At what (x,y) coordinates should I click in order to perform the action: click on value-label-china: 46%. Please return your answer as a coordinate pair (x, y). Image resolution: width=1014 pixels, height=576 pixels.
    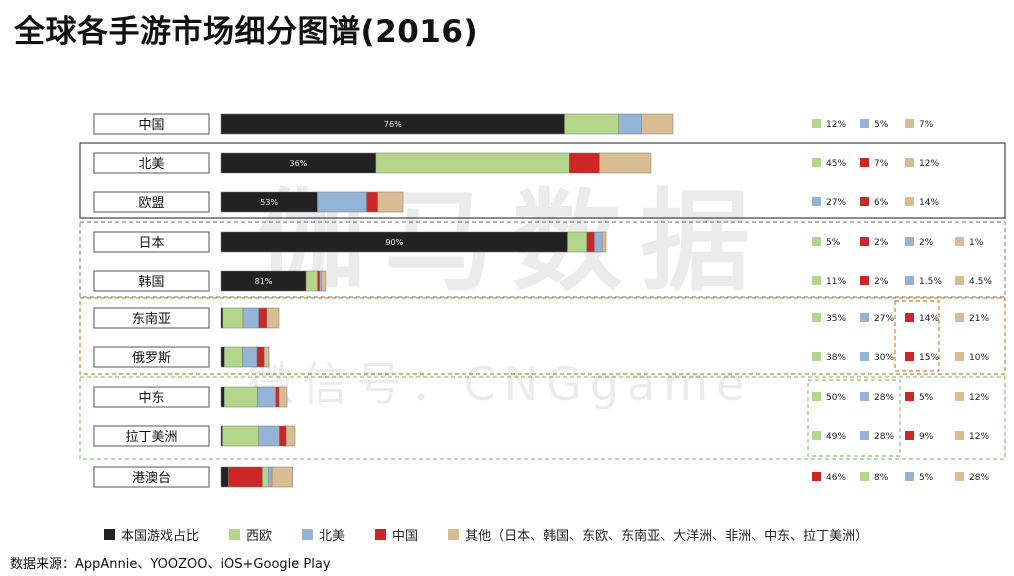
    Looking at the image, I should click on (836, 478).